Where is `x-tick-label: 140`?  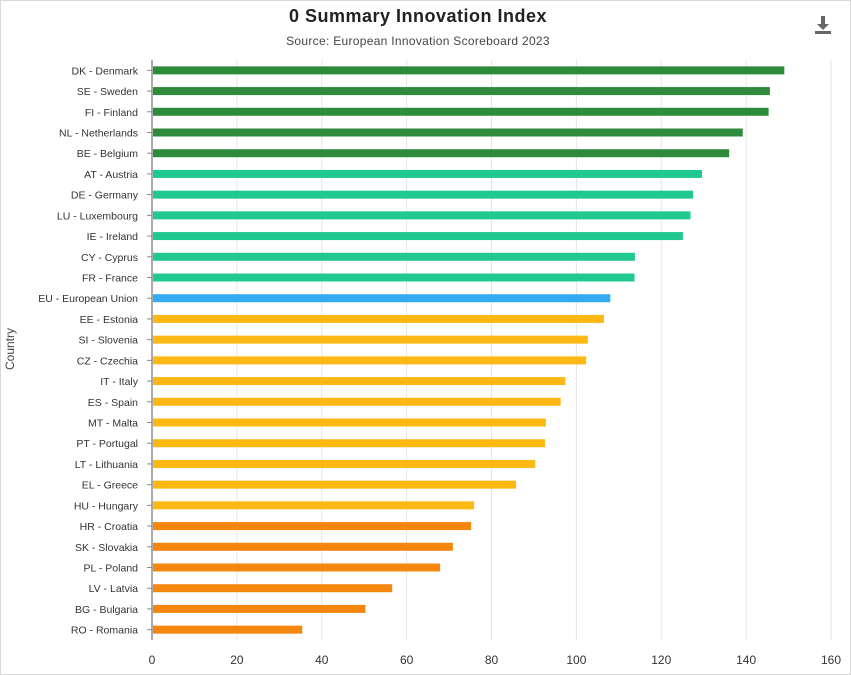 x-tick-label: 140 is located at coordinates (746, 660).